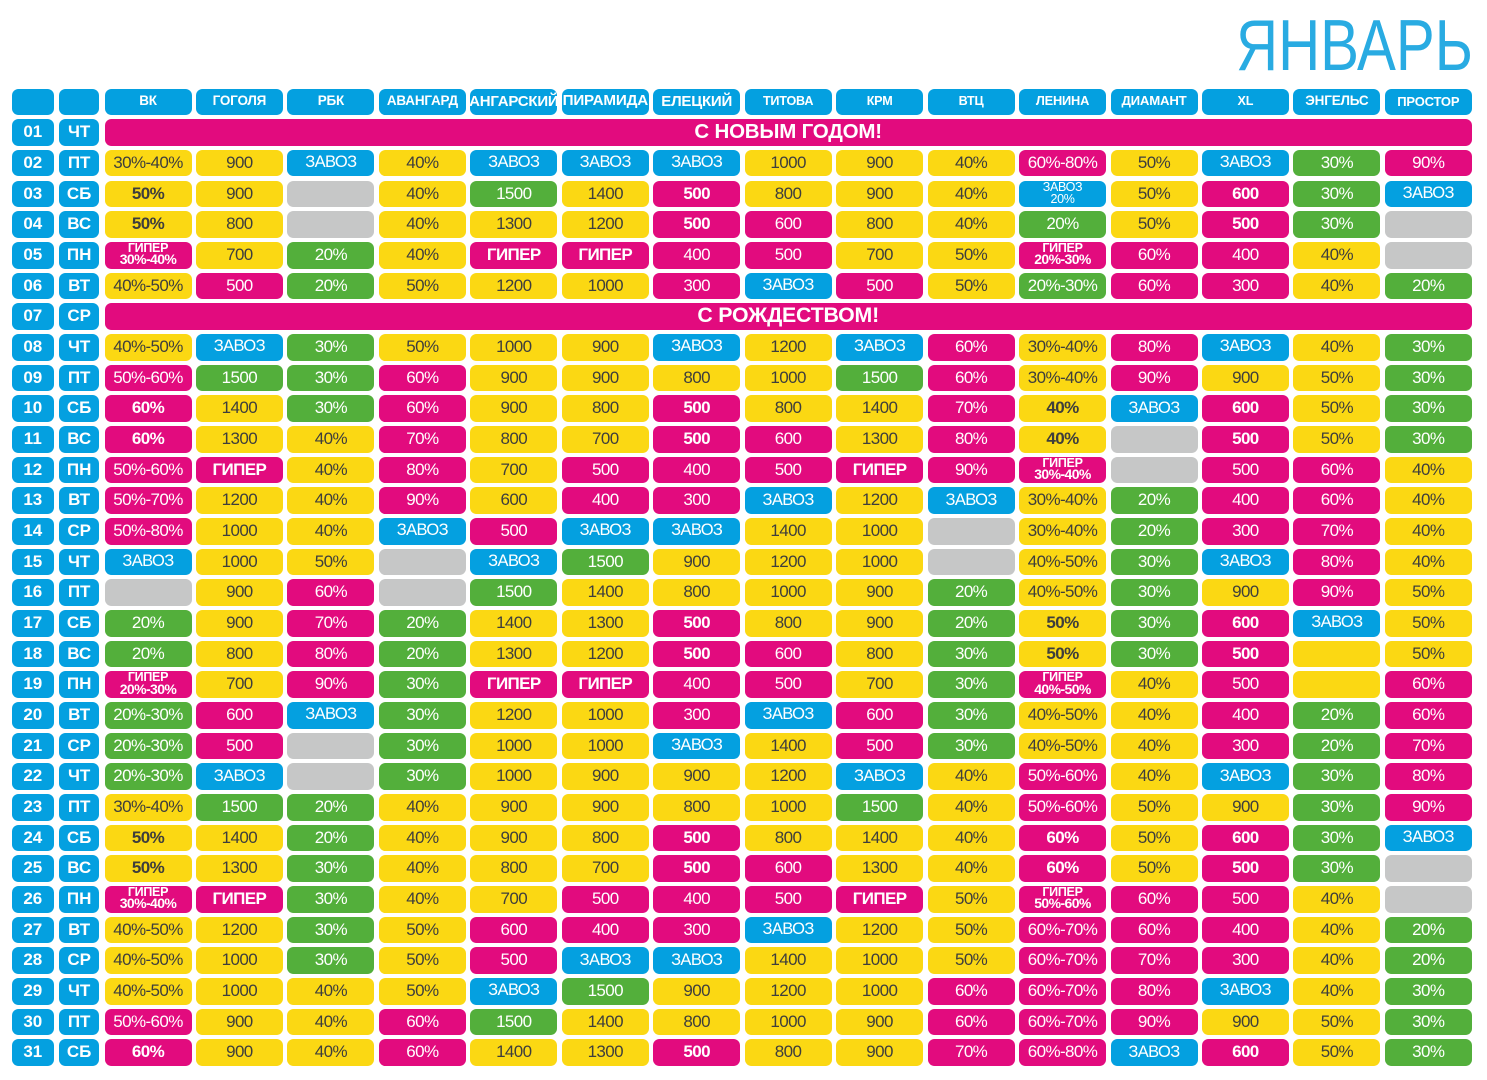  What do you see at coordinates (1354, 45) in the screenshot?
I see `svg-text: ЯНВАРЬ` at bounding box center [1354, 45].